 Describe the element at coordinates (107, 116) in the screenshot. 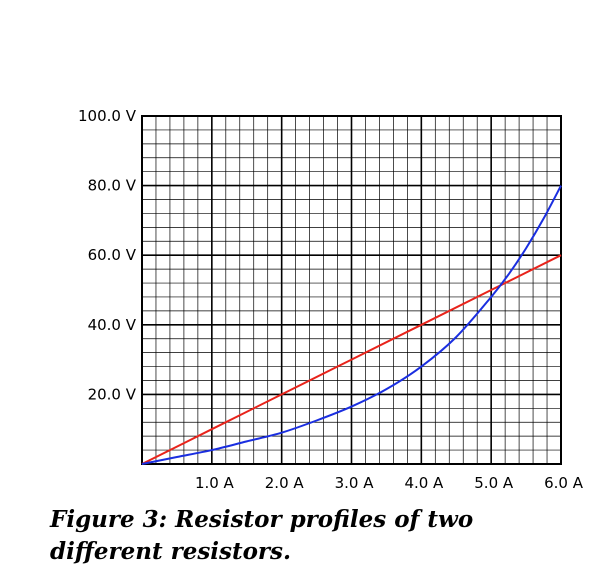

I see `y-tick-label: 100.0 V` at that location.